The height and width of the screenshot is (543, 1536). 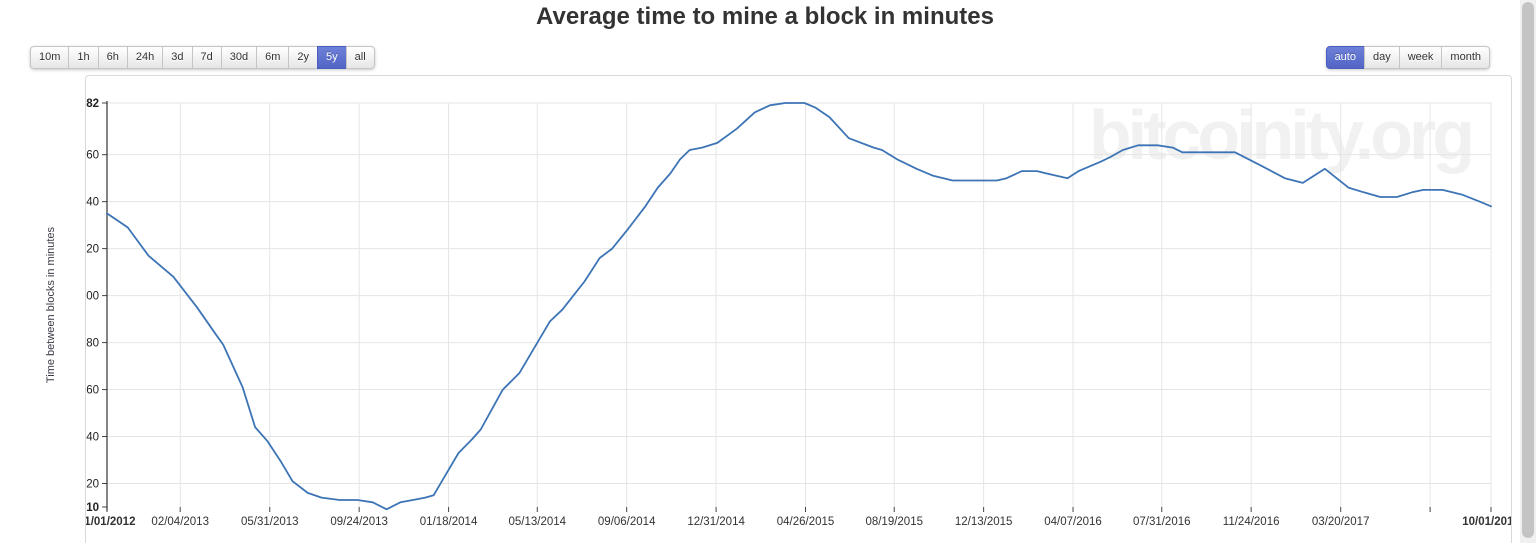 What do you see at coordinates (51, 305) in the screenshot?
I see `y-axis-title: Time between blocks in minutes` at bounding box center [51, 305].